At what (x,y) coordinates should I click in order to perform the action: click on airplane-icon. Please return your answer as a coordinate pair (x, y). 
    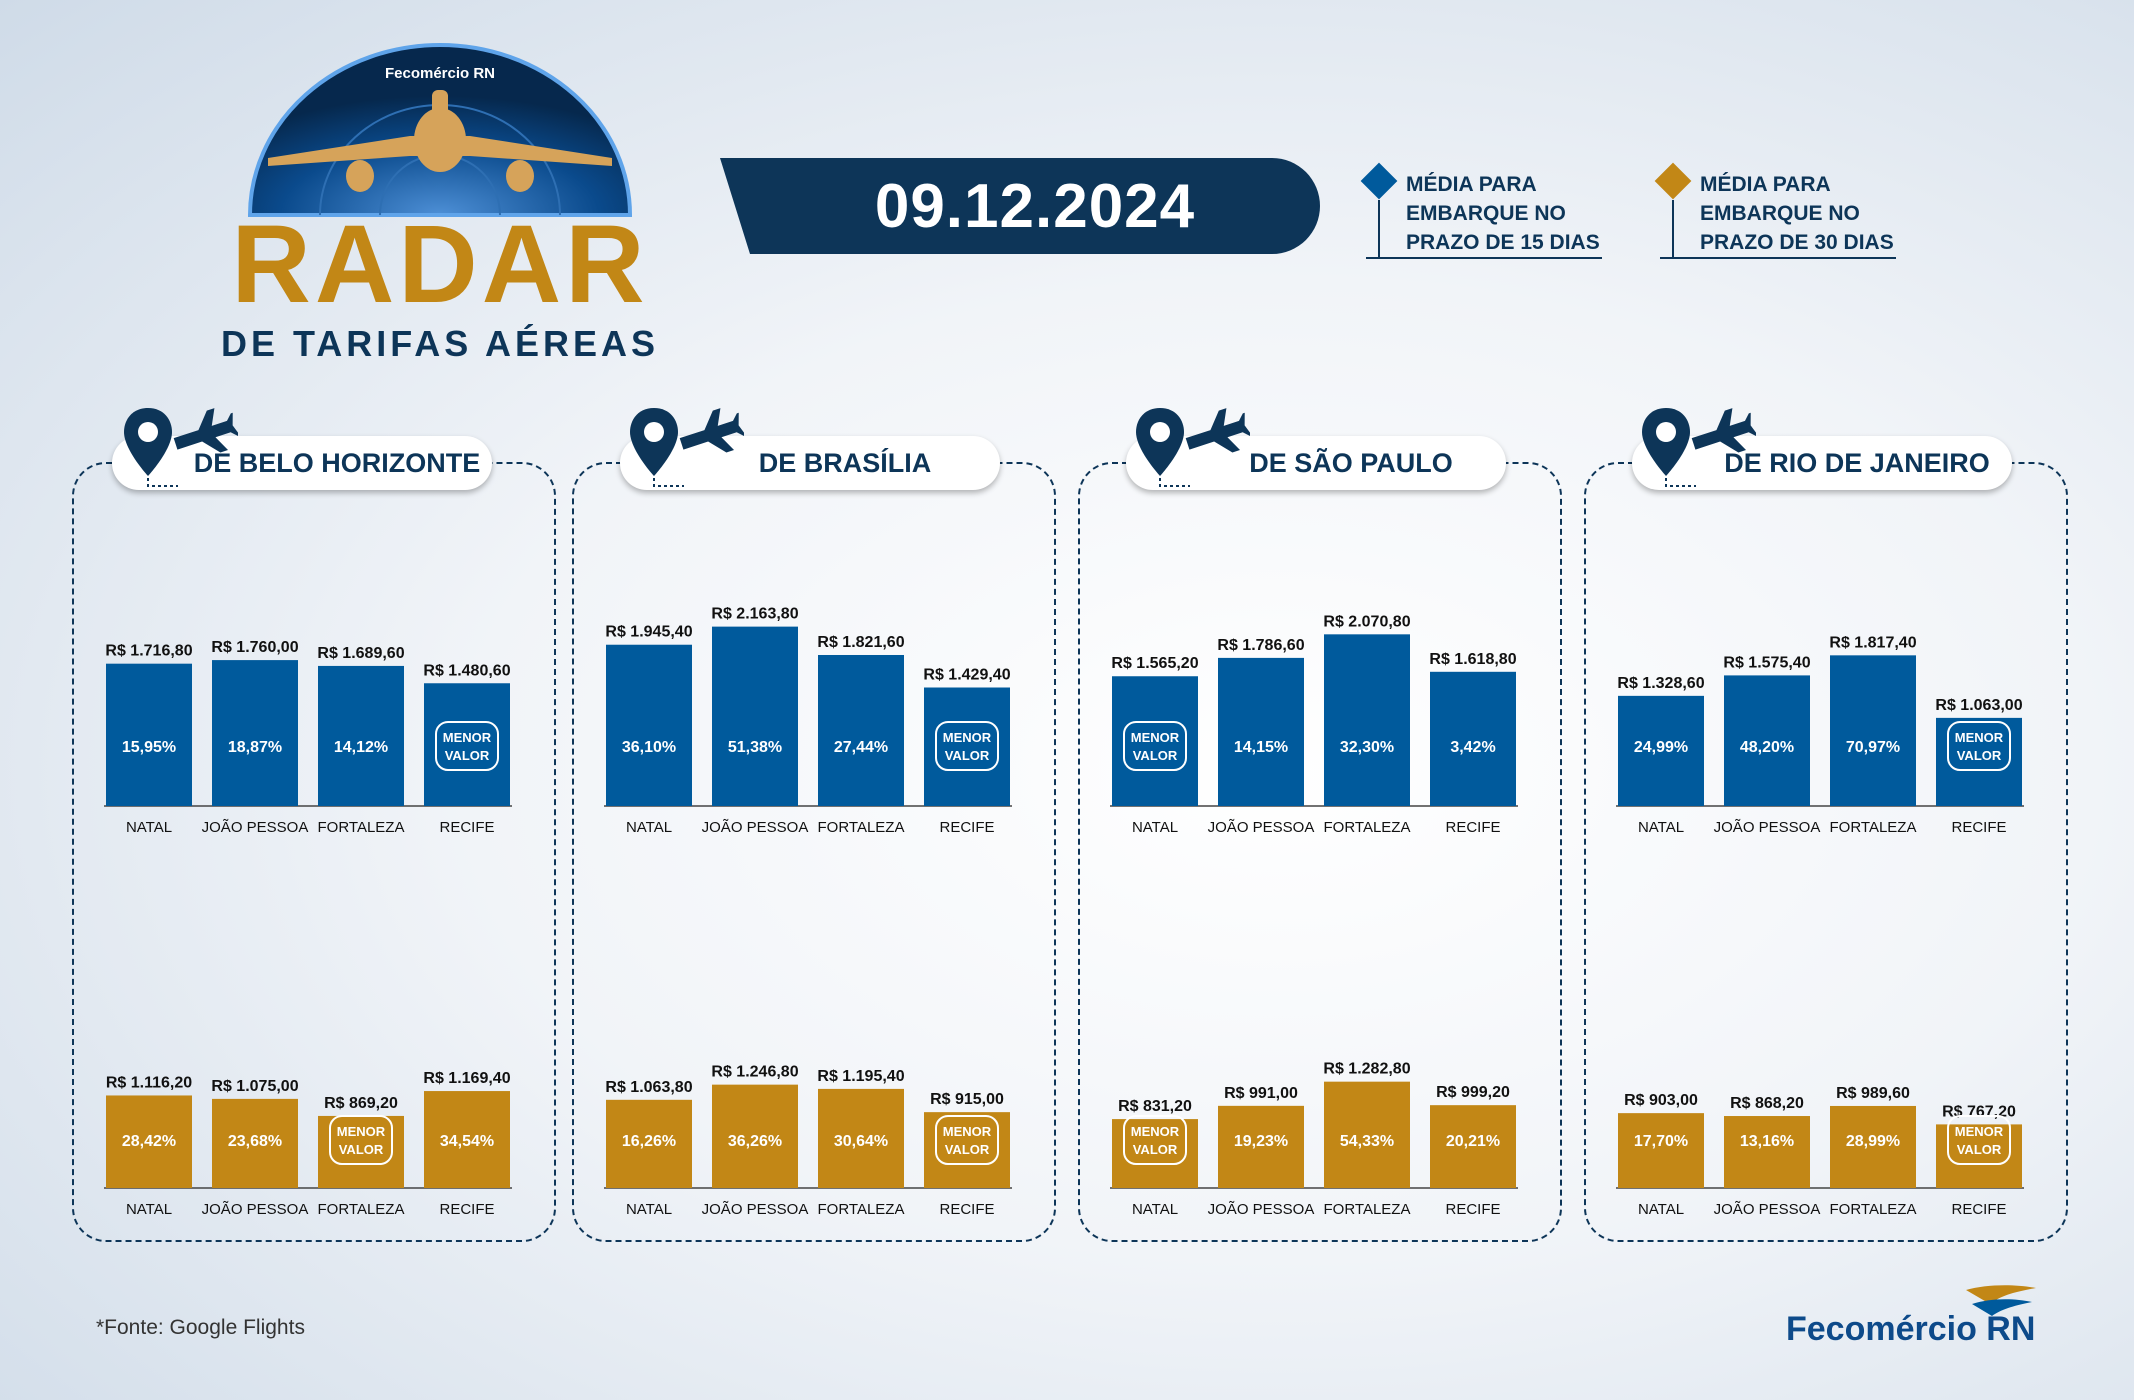
    Looking at the image, I should click on (440, 141).